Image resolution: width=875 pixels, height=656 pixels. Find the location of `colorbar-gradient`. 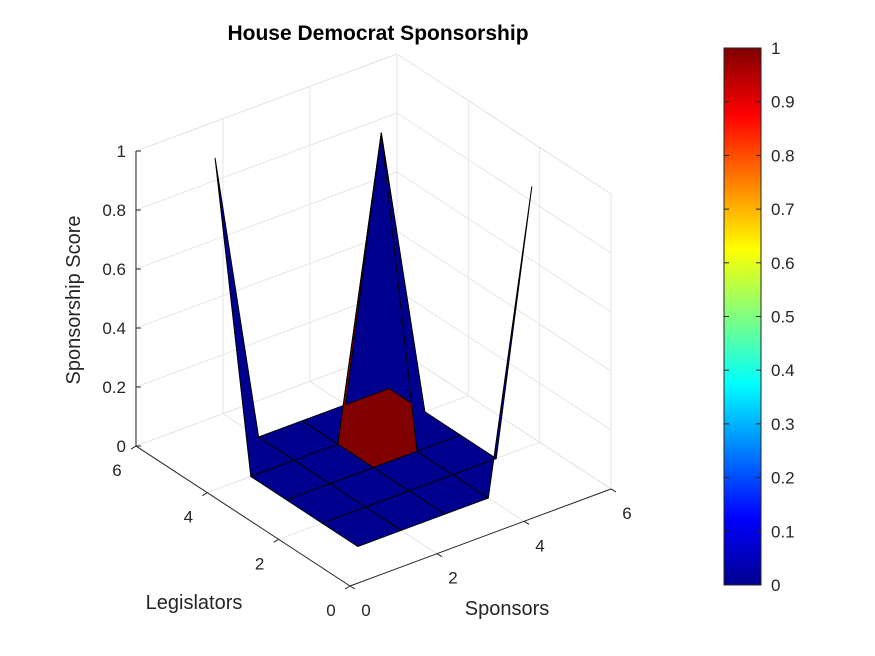

colorbar-gradient is located at coordinates (742, 316).